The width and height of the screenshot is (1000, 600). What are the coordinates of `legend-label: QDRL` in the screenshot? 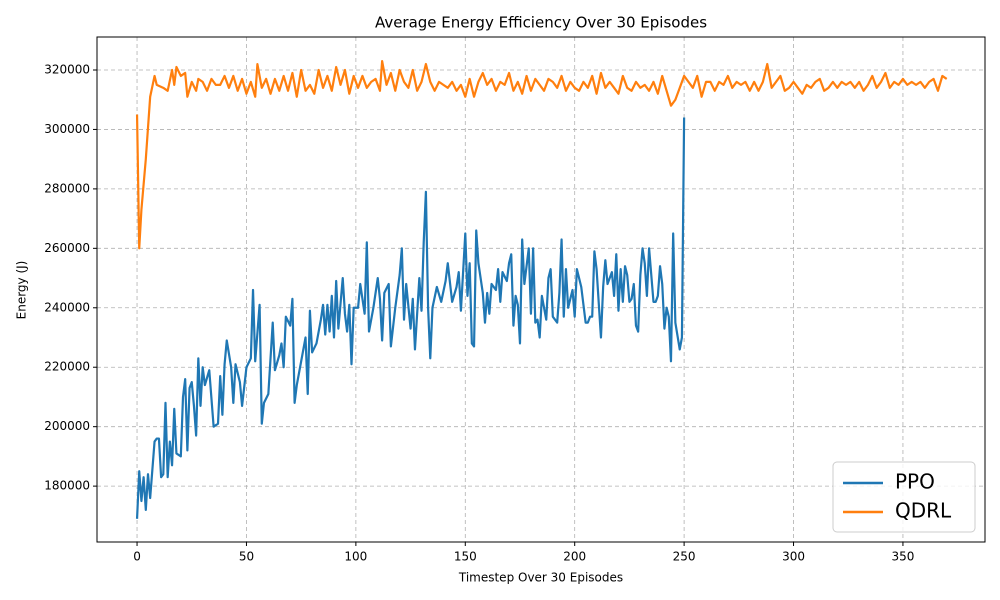 It's located at (923, 511).